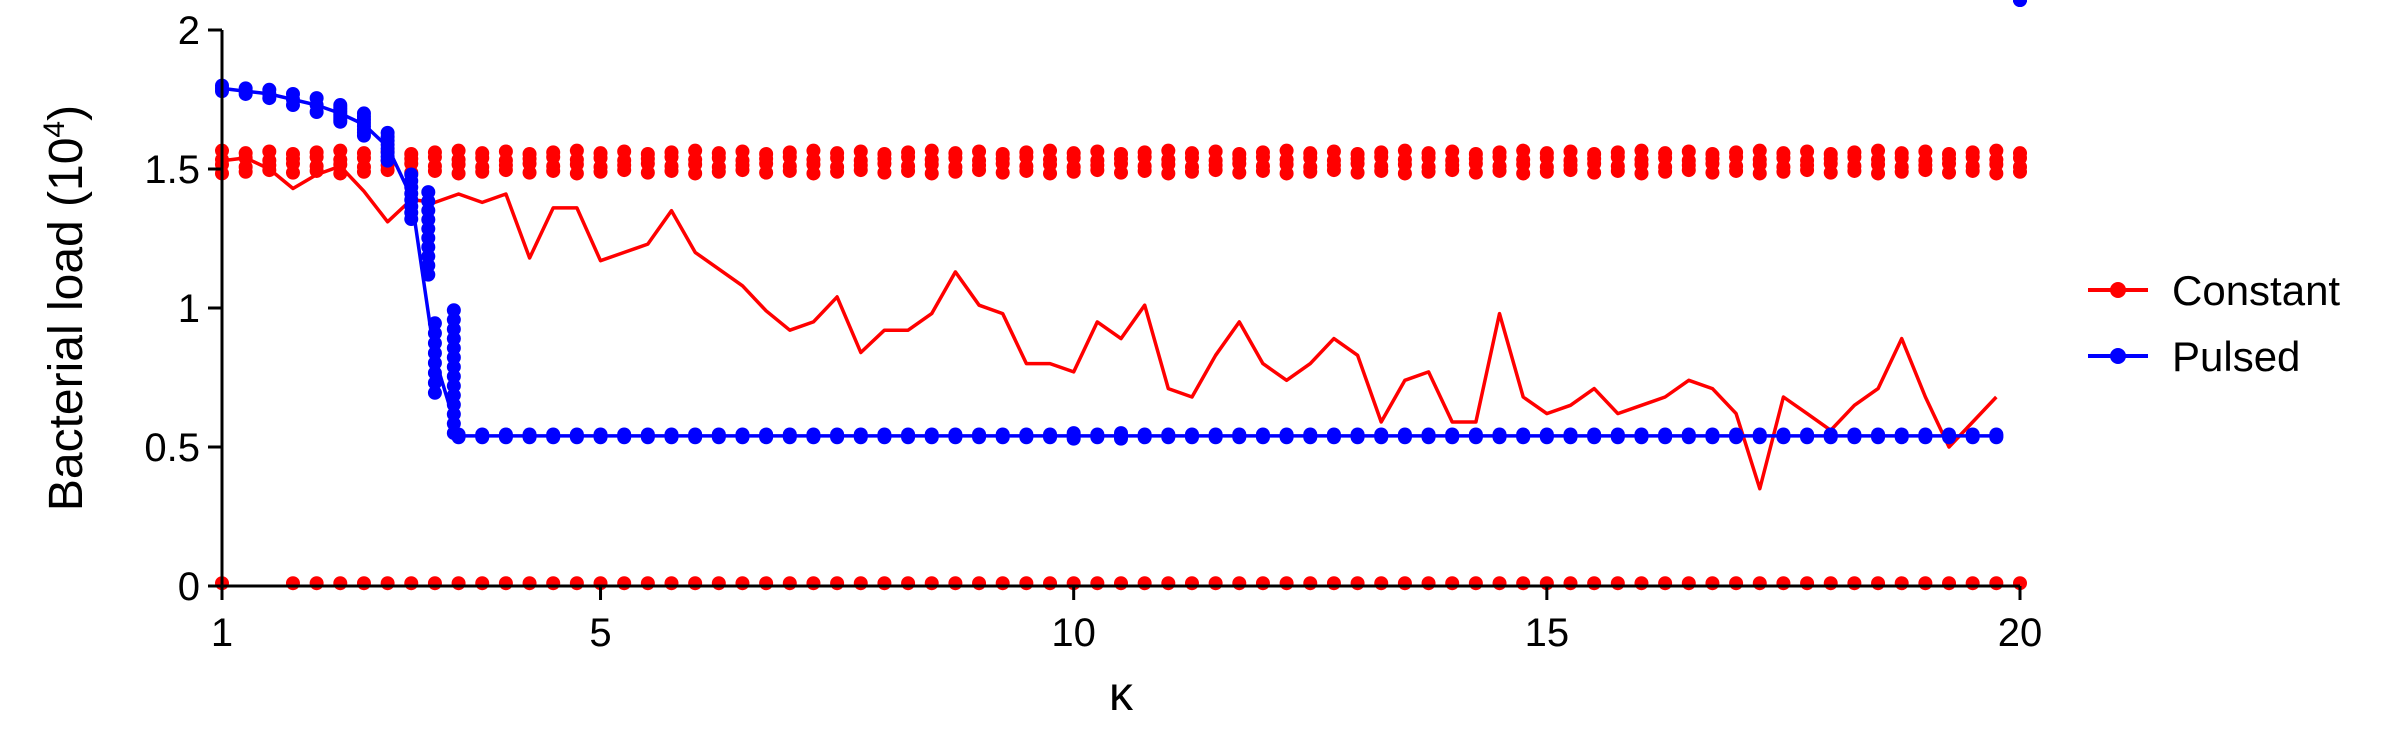 Image resolution: width=2400 pixels, height=750 pixels. I want to click on y-axis-title-exponent: 4, so click(54, 129).